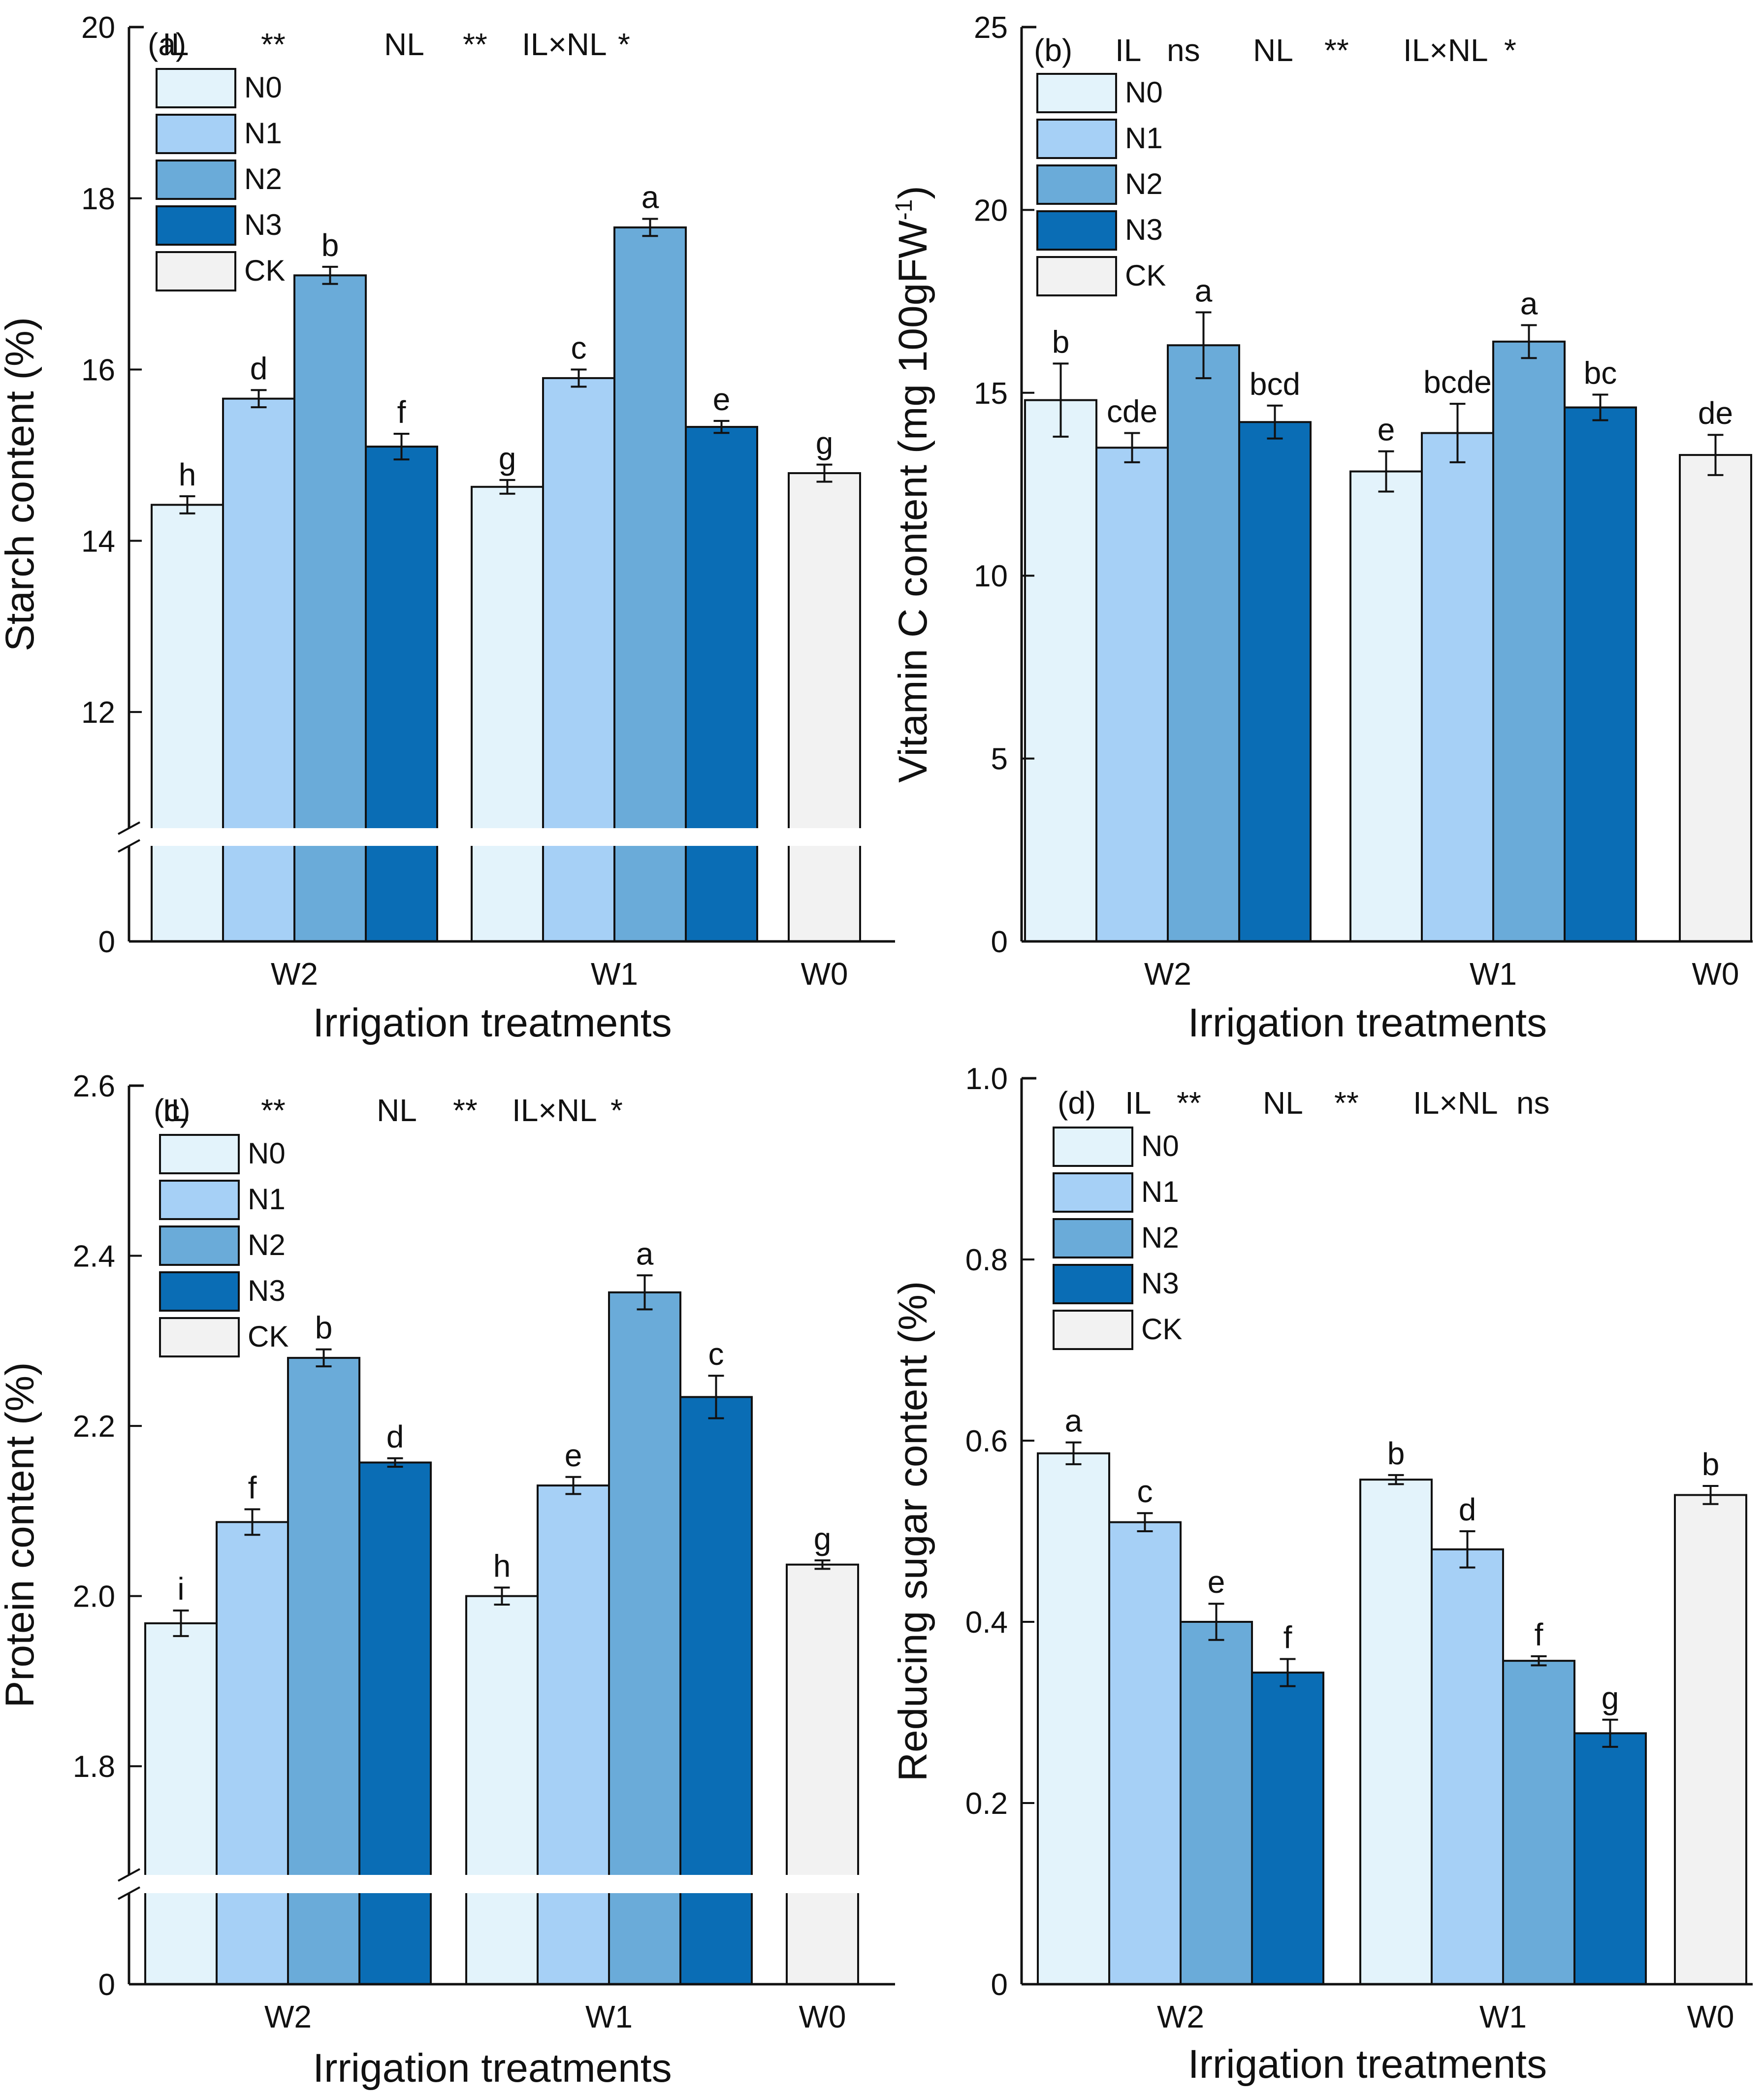 This screenshot has width=1764, height=2095. I want to click on significance-letter: h, so click(502, 1566).